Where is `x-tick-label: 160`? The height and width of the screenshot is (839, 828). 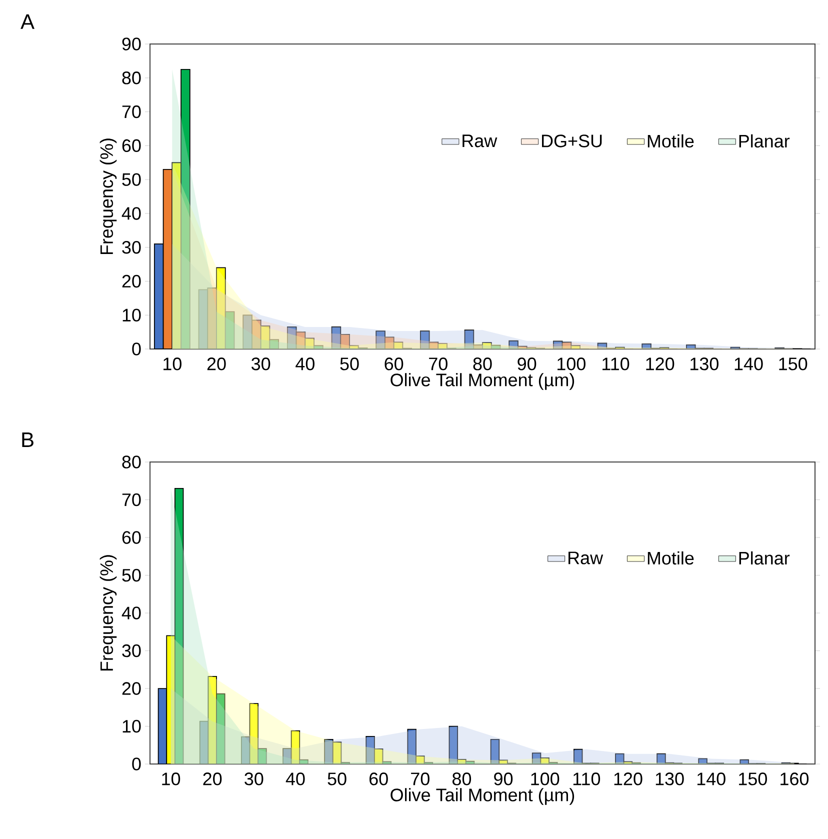 x-tick-label: 160 is located at coordinates (794, 779).